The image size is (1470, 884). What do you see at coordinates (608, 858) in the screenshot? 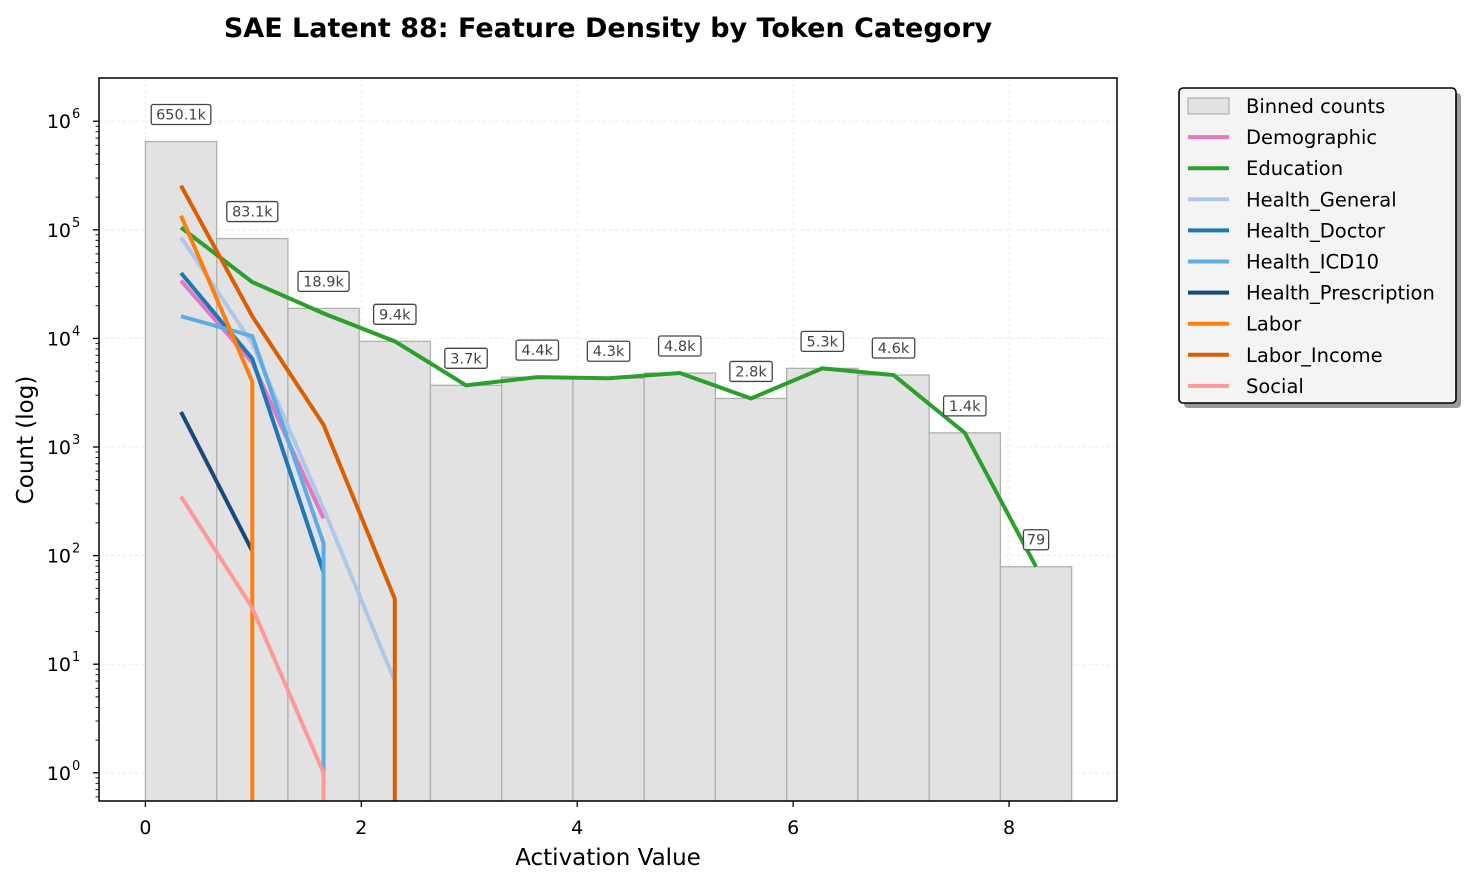
I see `x-axis-label: Activation Value` at bounding box center [608, 858].